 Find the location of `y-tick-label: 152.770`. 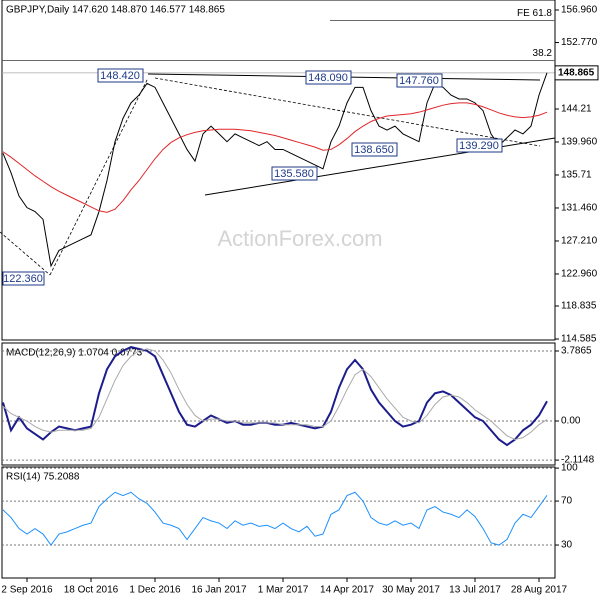

y-tick-label: 152.770 is located at coordinates (579, 42).